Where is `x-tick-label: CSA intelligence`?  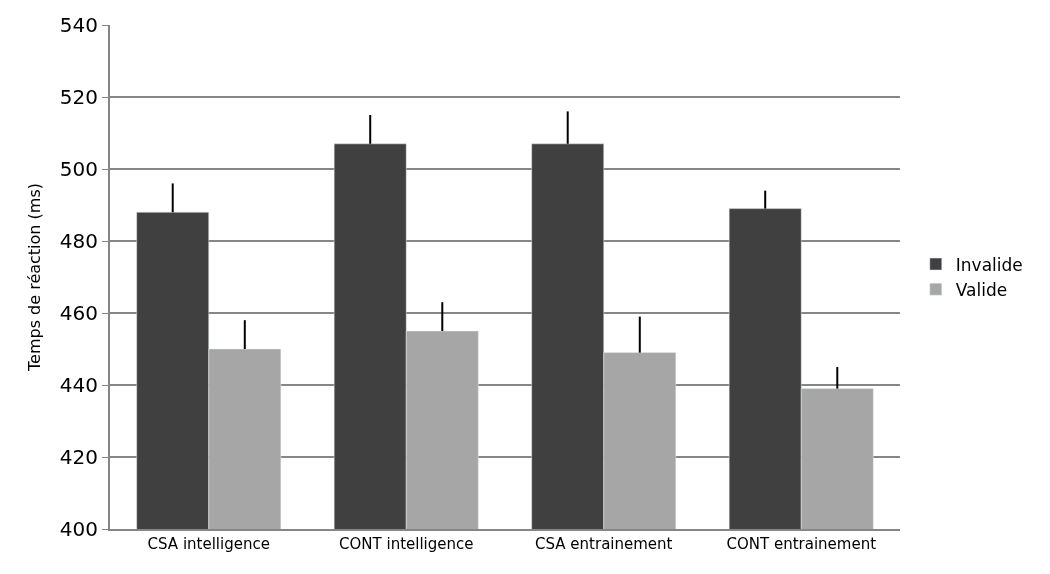
x-tick-label: CSA intelligence is located at coordinates (208, 544).